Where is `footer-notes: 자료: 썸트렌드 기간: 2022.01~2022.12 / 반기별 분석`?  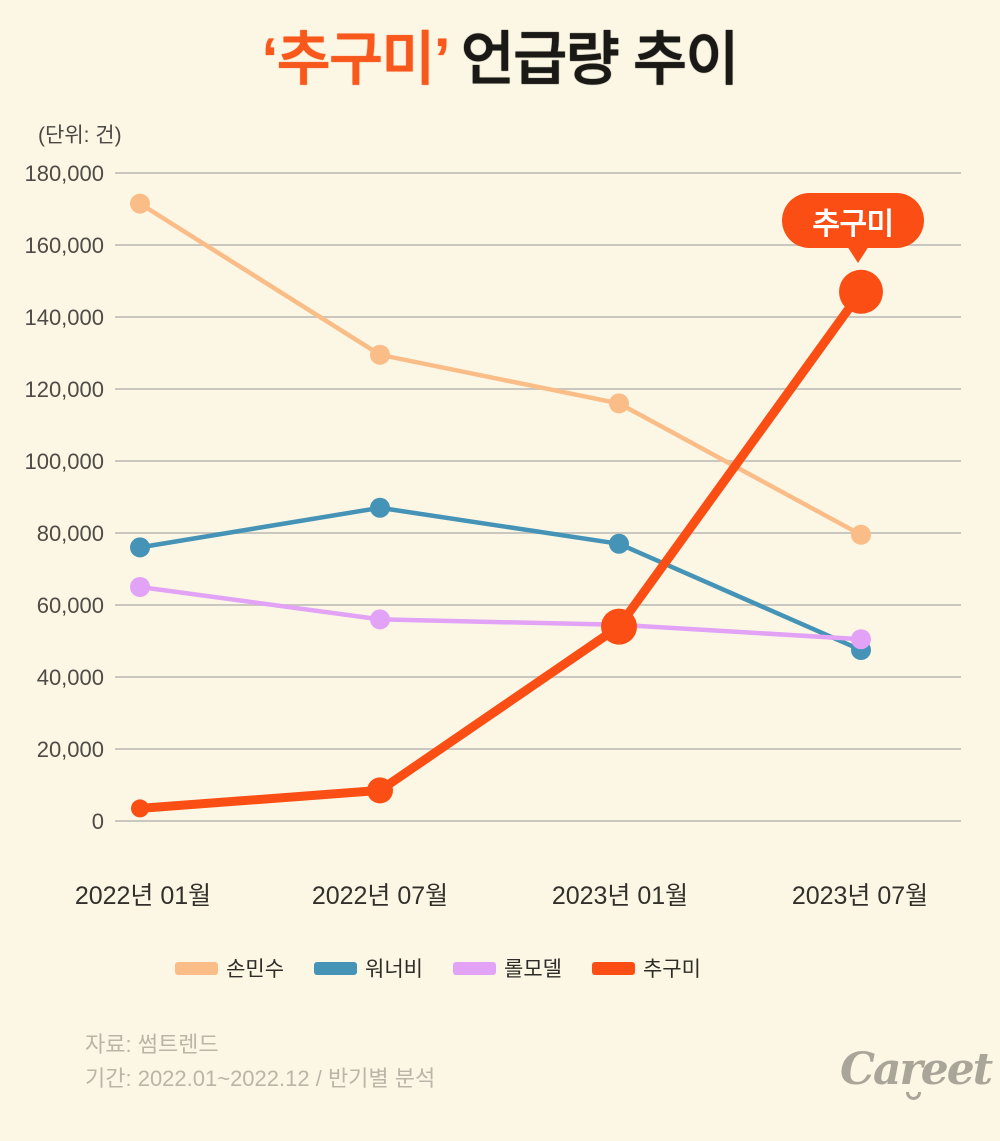 footer-notes: 자료: 썸트렌드 기간: 2022.01~2022.12 / 반기별 분석 is located at coordinates (260, 1062).